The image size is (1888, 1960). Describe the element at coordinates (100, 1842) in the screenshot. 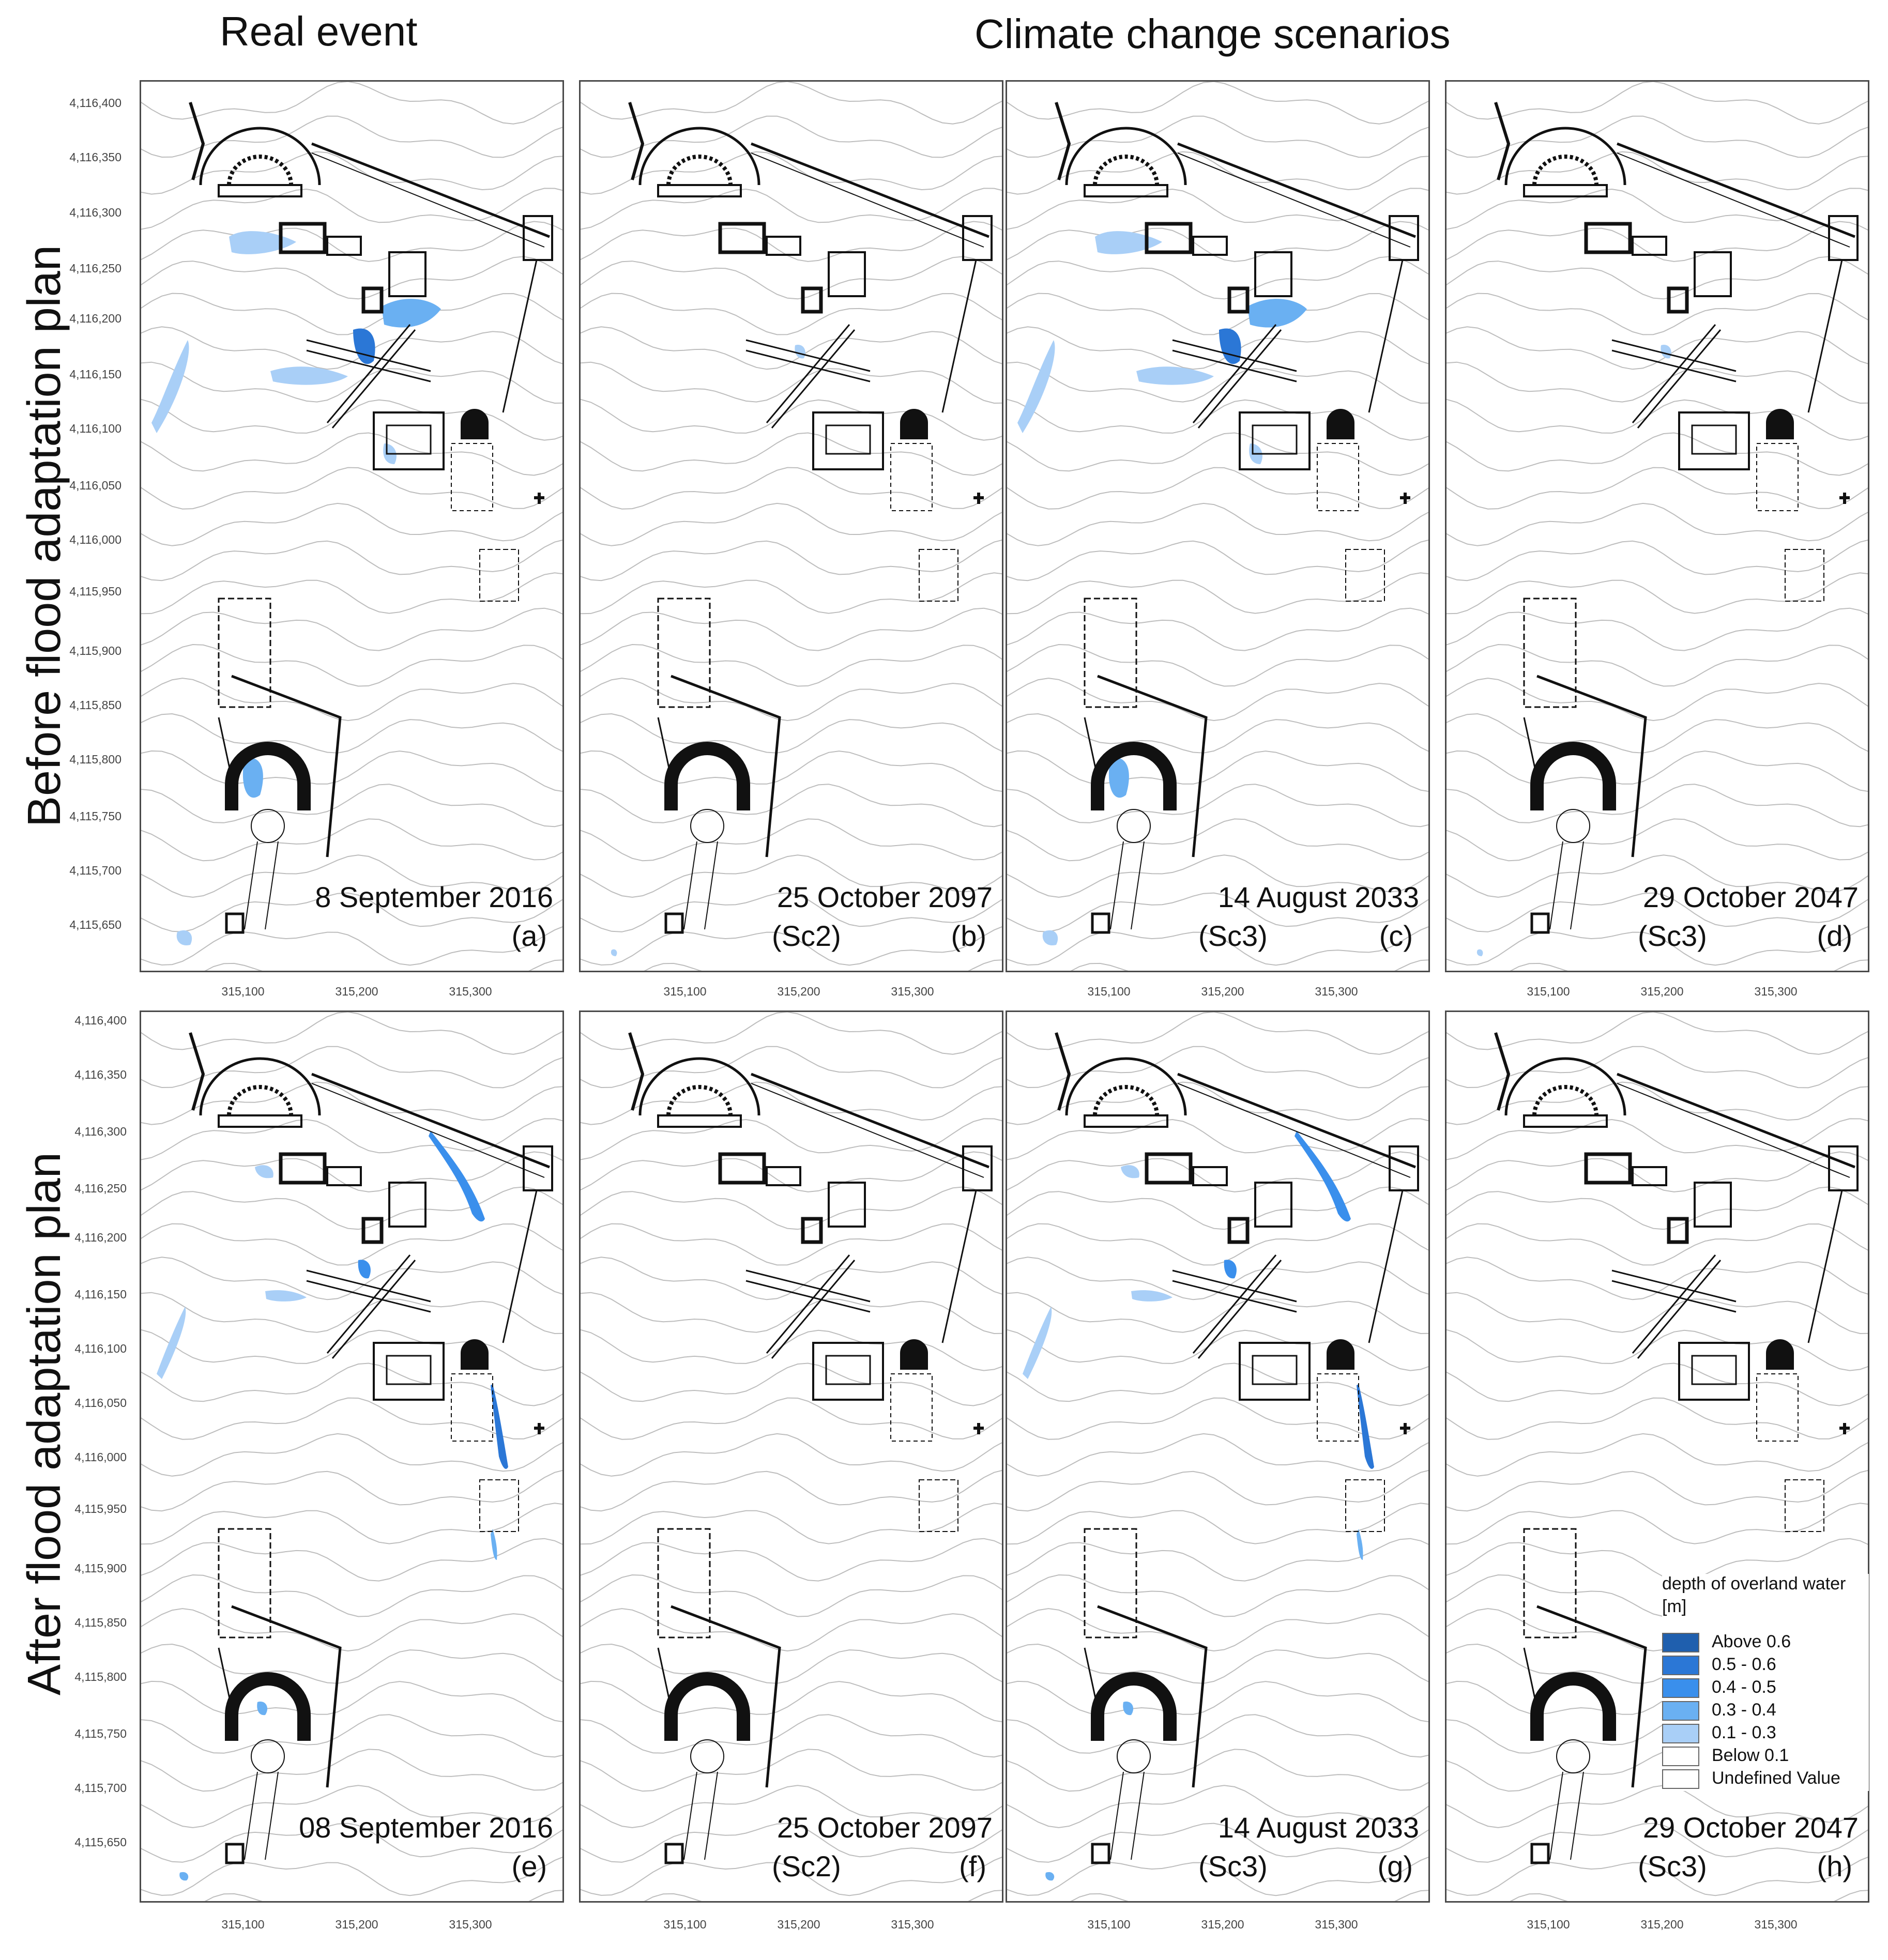

I see `y-tick-label: 4,115,650` at that location.